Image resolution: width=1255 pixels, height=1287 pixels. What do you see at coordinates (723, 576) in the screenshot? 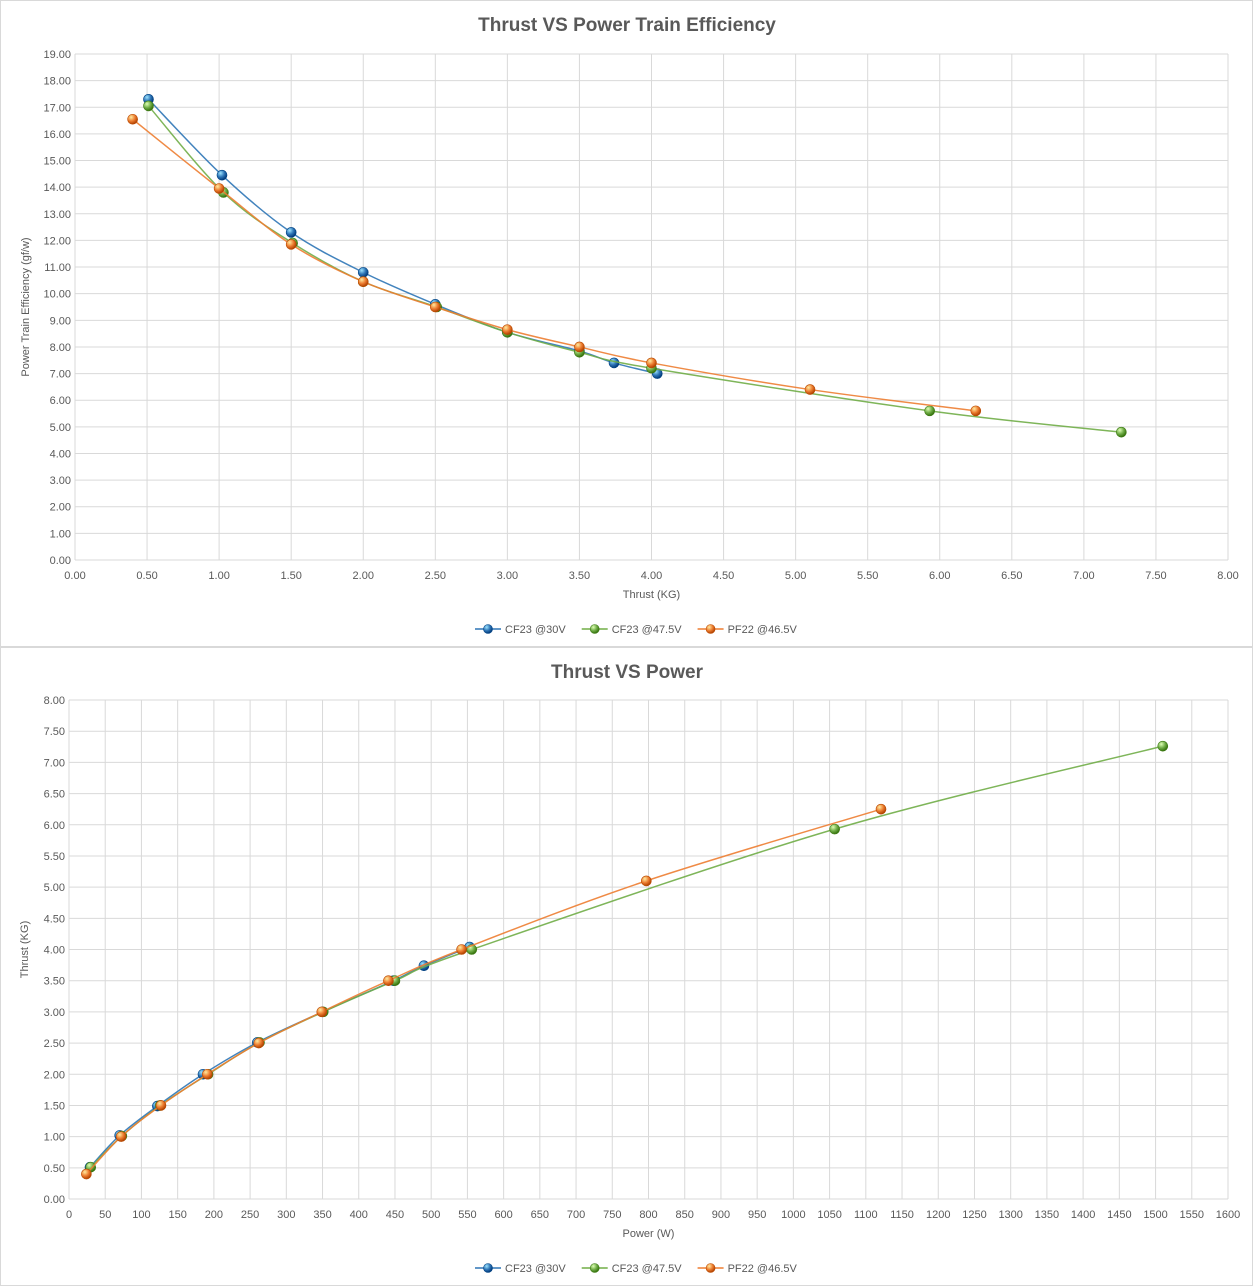
I see `x-tick-label: 4.50` at bounding box center [723, 576].